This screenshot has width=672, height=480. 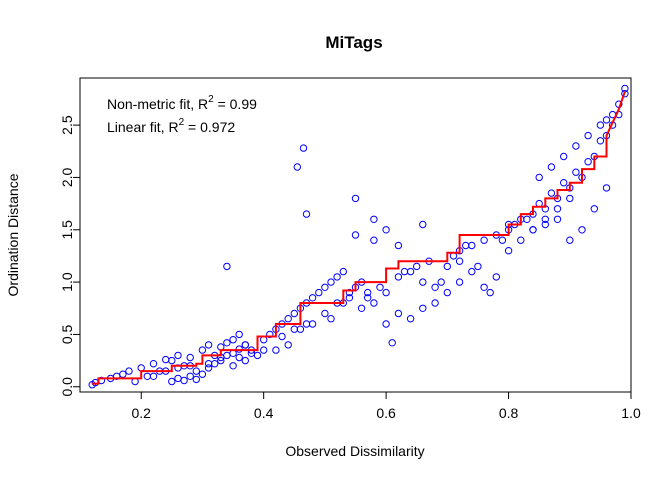 What do you see at coordinates (353, 42) in the screenshot?
I see `chart-title: MiTags` at bounding box center [353, 42].